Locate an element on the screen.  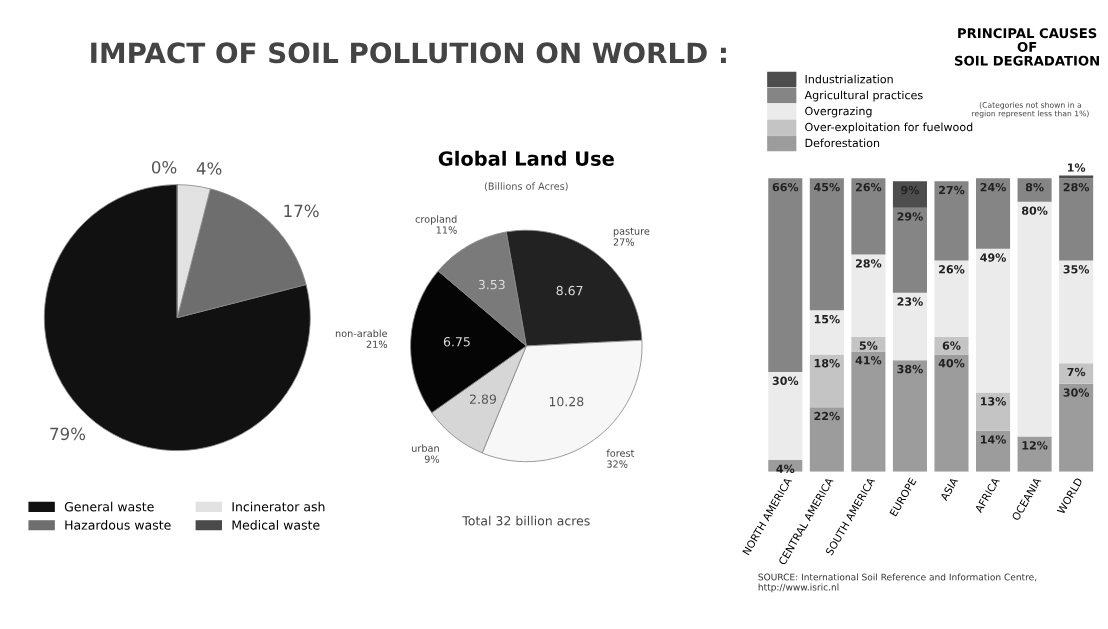
text: 0% is located at coordinates (164, 167).